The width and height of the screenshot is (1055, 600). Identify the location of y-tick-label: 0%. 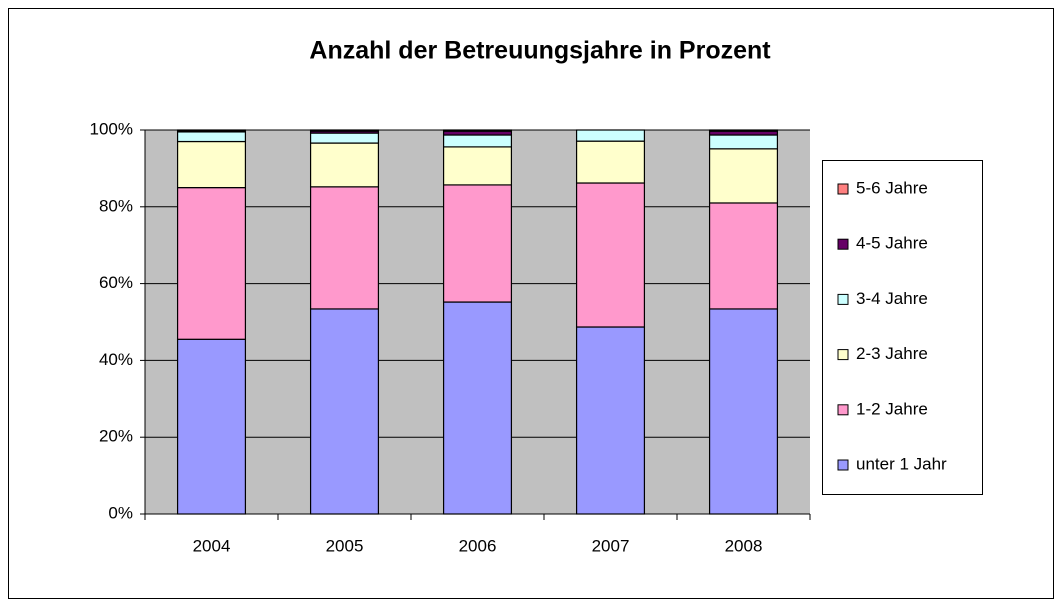
(120, 512).